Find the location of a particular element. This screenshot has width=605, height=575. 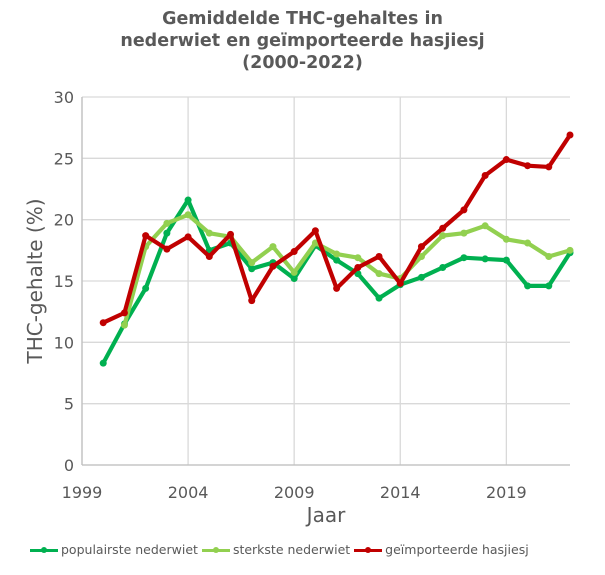

legend-item: geïmporteerde hasjiesj is located at coordinates (441, 549).